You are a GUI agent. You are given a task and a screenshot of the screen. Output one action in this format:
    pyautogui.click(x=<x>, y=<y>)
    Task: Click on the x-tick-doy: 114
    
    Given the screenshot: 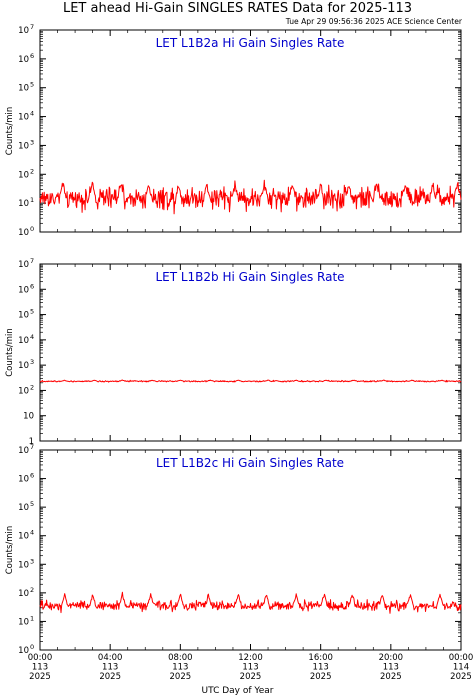 What is the action you would take?
    pyautogui.click(x=461, y=668)
    